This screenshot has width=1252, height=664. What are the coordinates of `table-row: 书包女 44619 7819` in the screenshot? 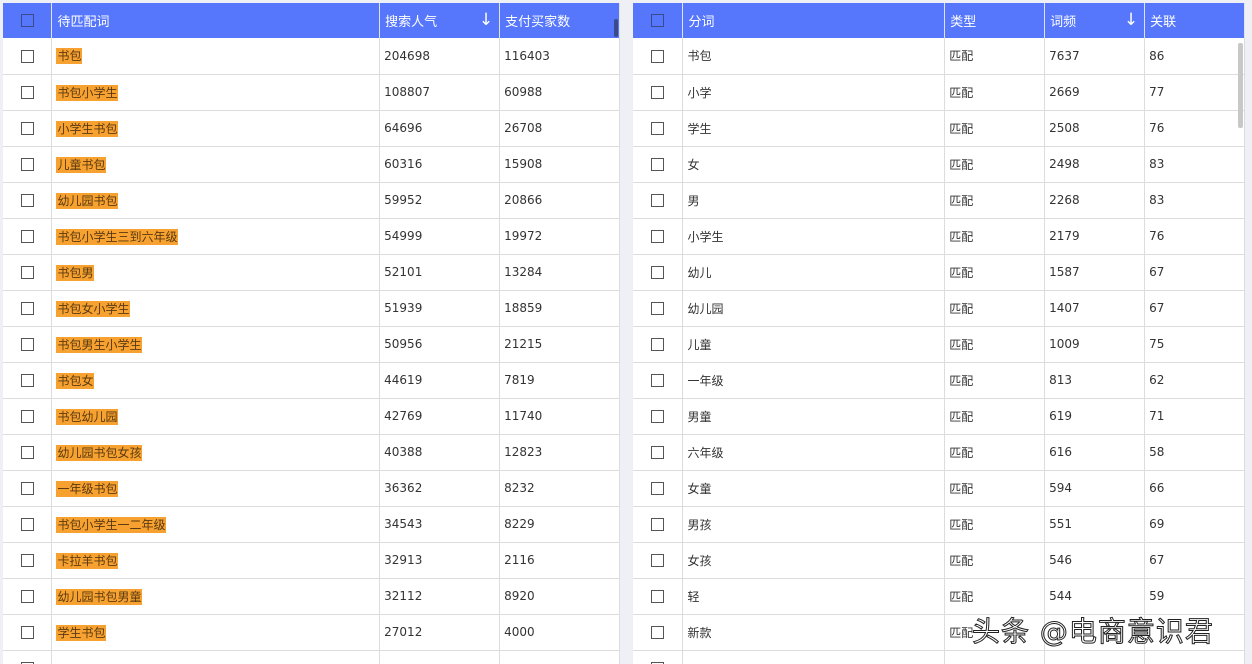 It's located at (311, 380).